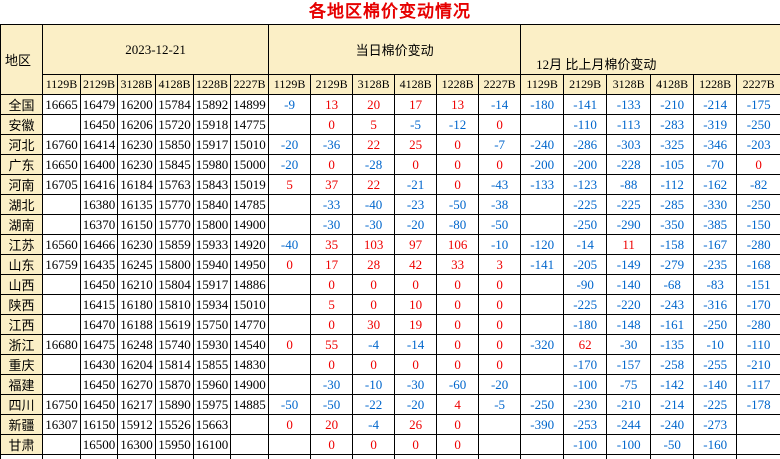  I want to click on price-cell: 15859, so click(175, 245).